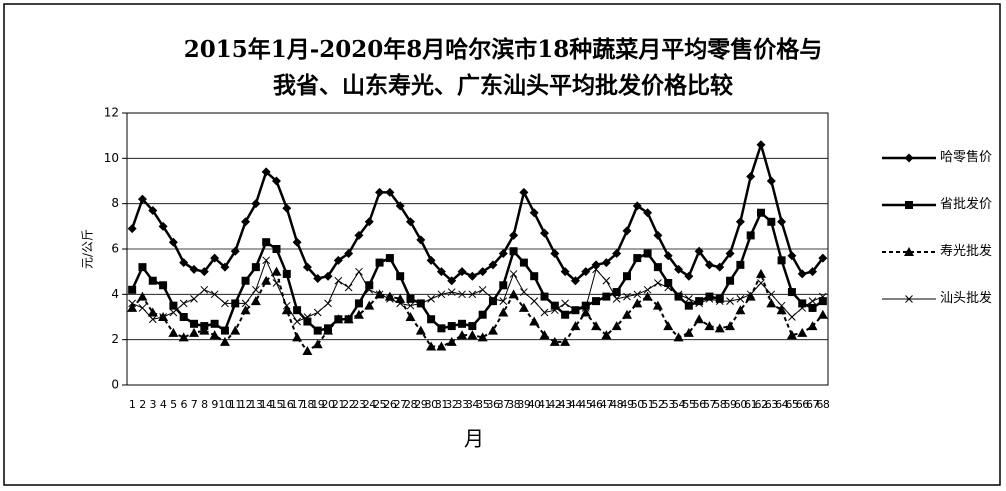 This screenshot has width=1006, height=491. I want to click on x-tick-label: 25, so click(379, 404).